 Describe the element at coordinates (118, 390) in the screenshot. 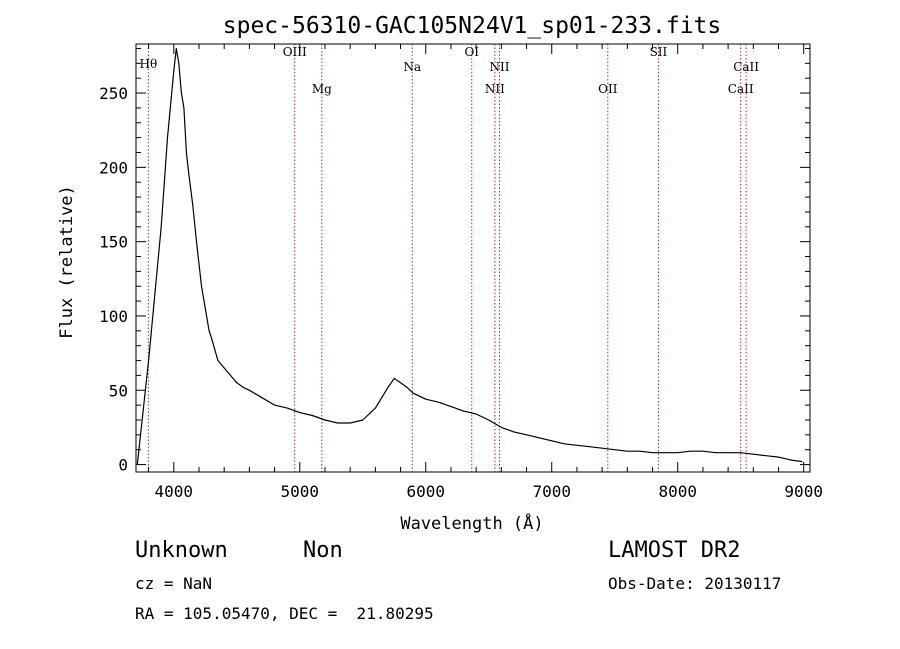

I see `y-tick-label: 50` at that location.